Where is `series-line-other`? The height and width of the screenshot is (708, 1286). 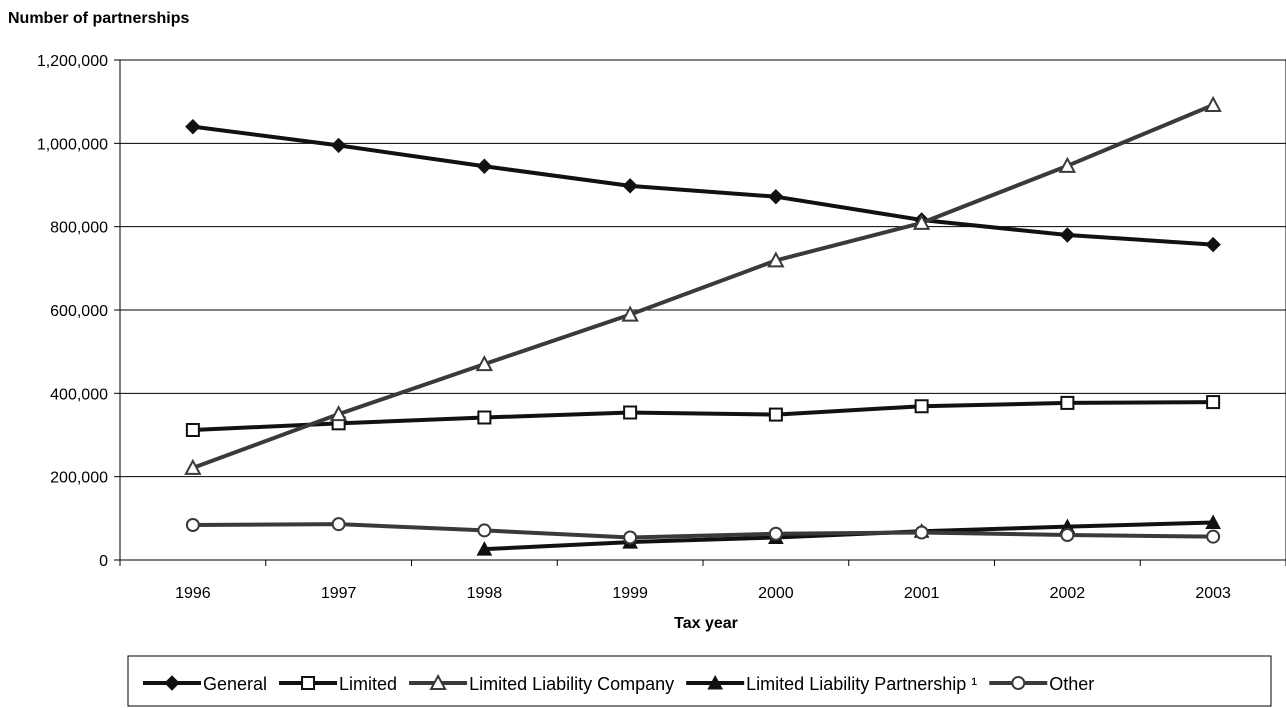
series-line-other is located at coordinates (703, 531).